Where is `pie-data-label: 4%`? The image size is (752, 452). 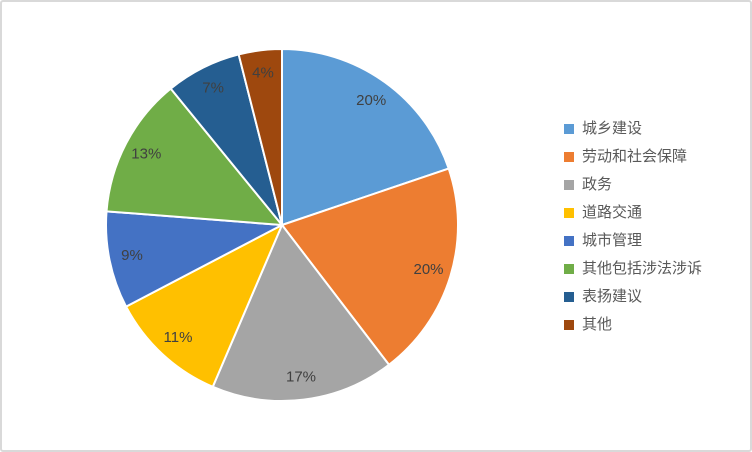
pie-data-label: 4% is located at coordinates (263, 73).